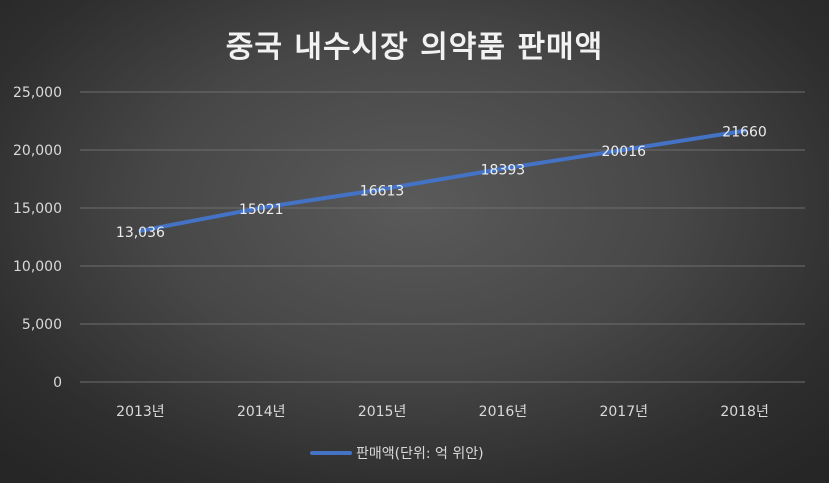 This screenshot has height=483, width=829. I want to click on legend: 판매액(단위: 억 위안), so click(397, 454).